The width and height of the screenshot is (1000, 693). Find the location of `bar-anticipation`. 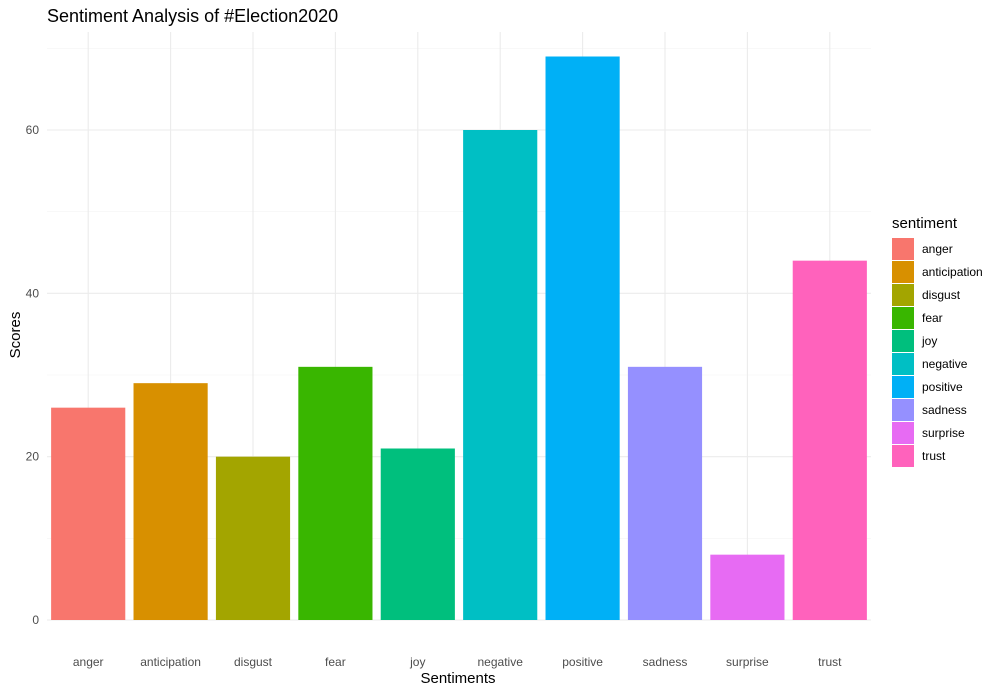

bar-anticipation is located at coordinates (170, 501).